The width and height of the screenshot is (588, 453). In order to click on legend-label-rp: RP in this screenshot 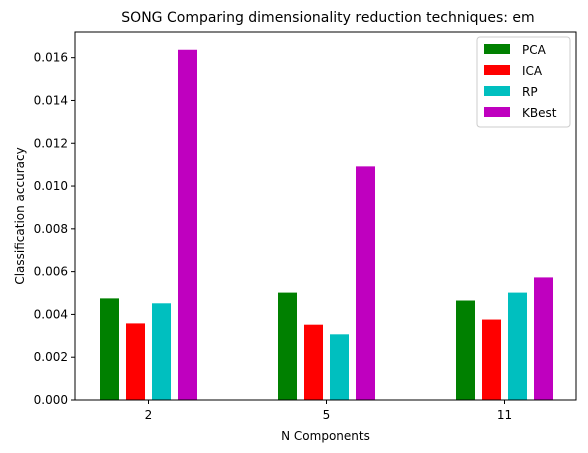, I will do `click(530, 92)`.